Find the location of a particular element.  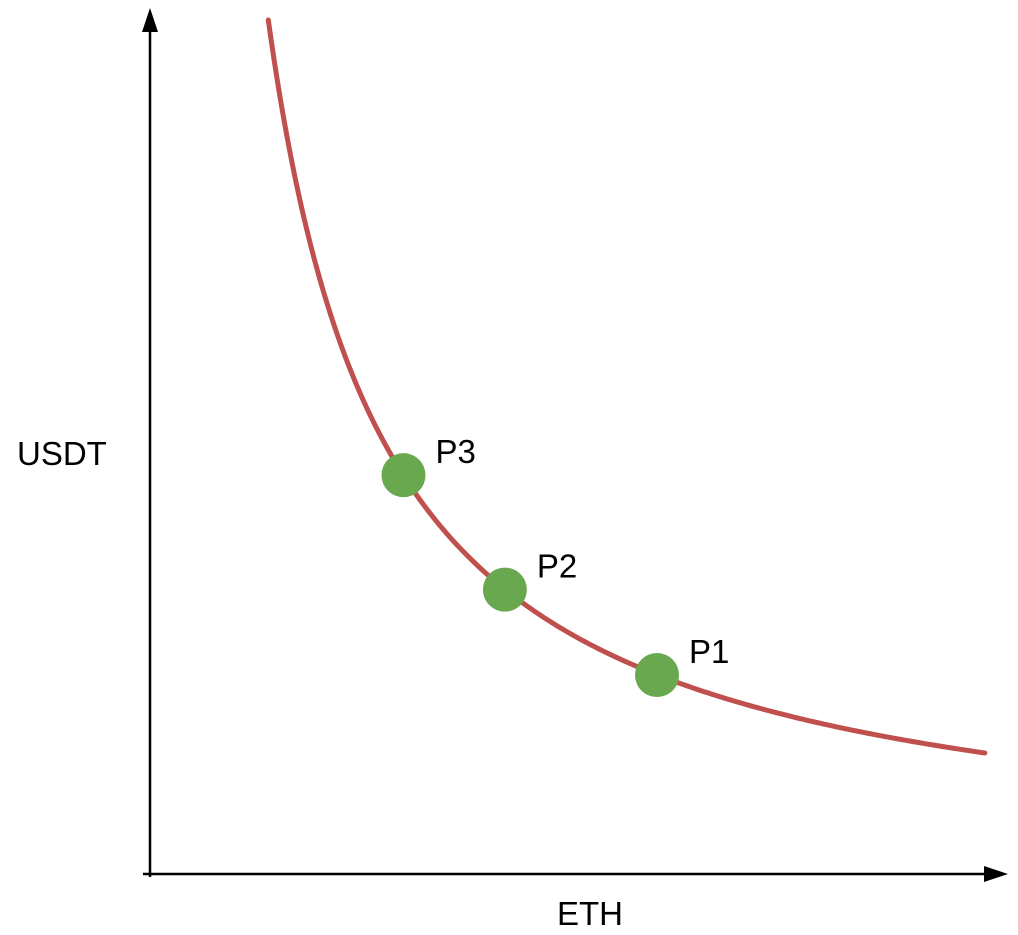

point-label-p2: P2 is located at coordinates (557, 566).